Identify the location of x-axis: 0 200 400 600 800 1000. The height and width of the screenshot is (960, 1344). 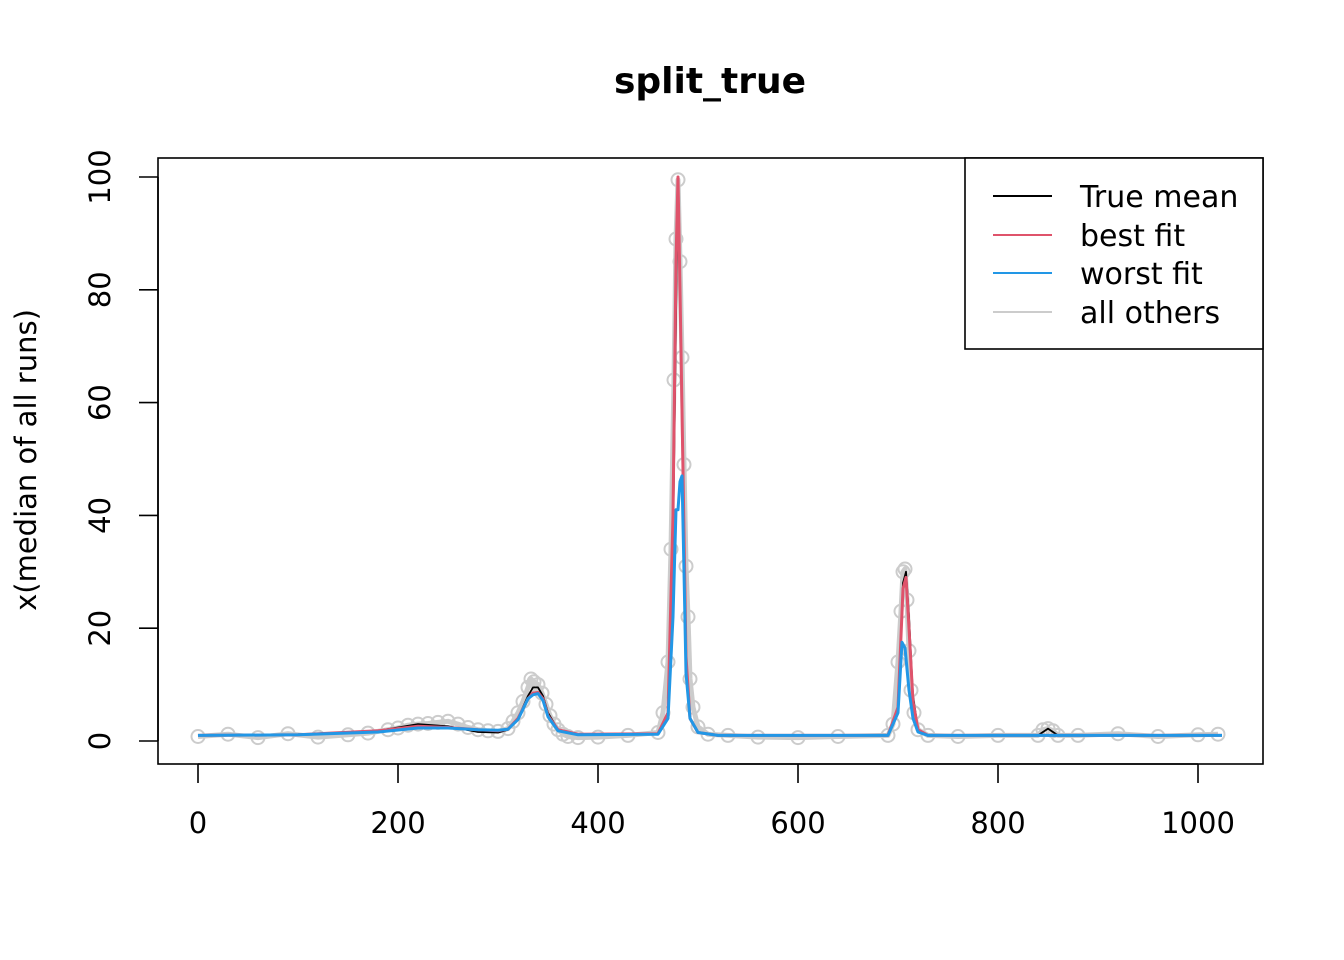
(712, 801).